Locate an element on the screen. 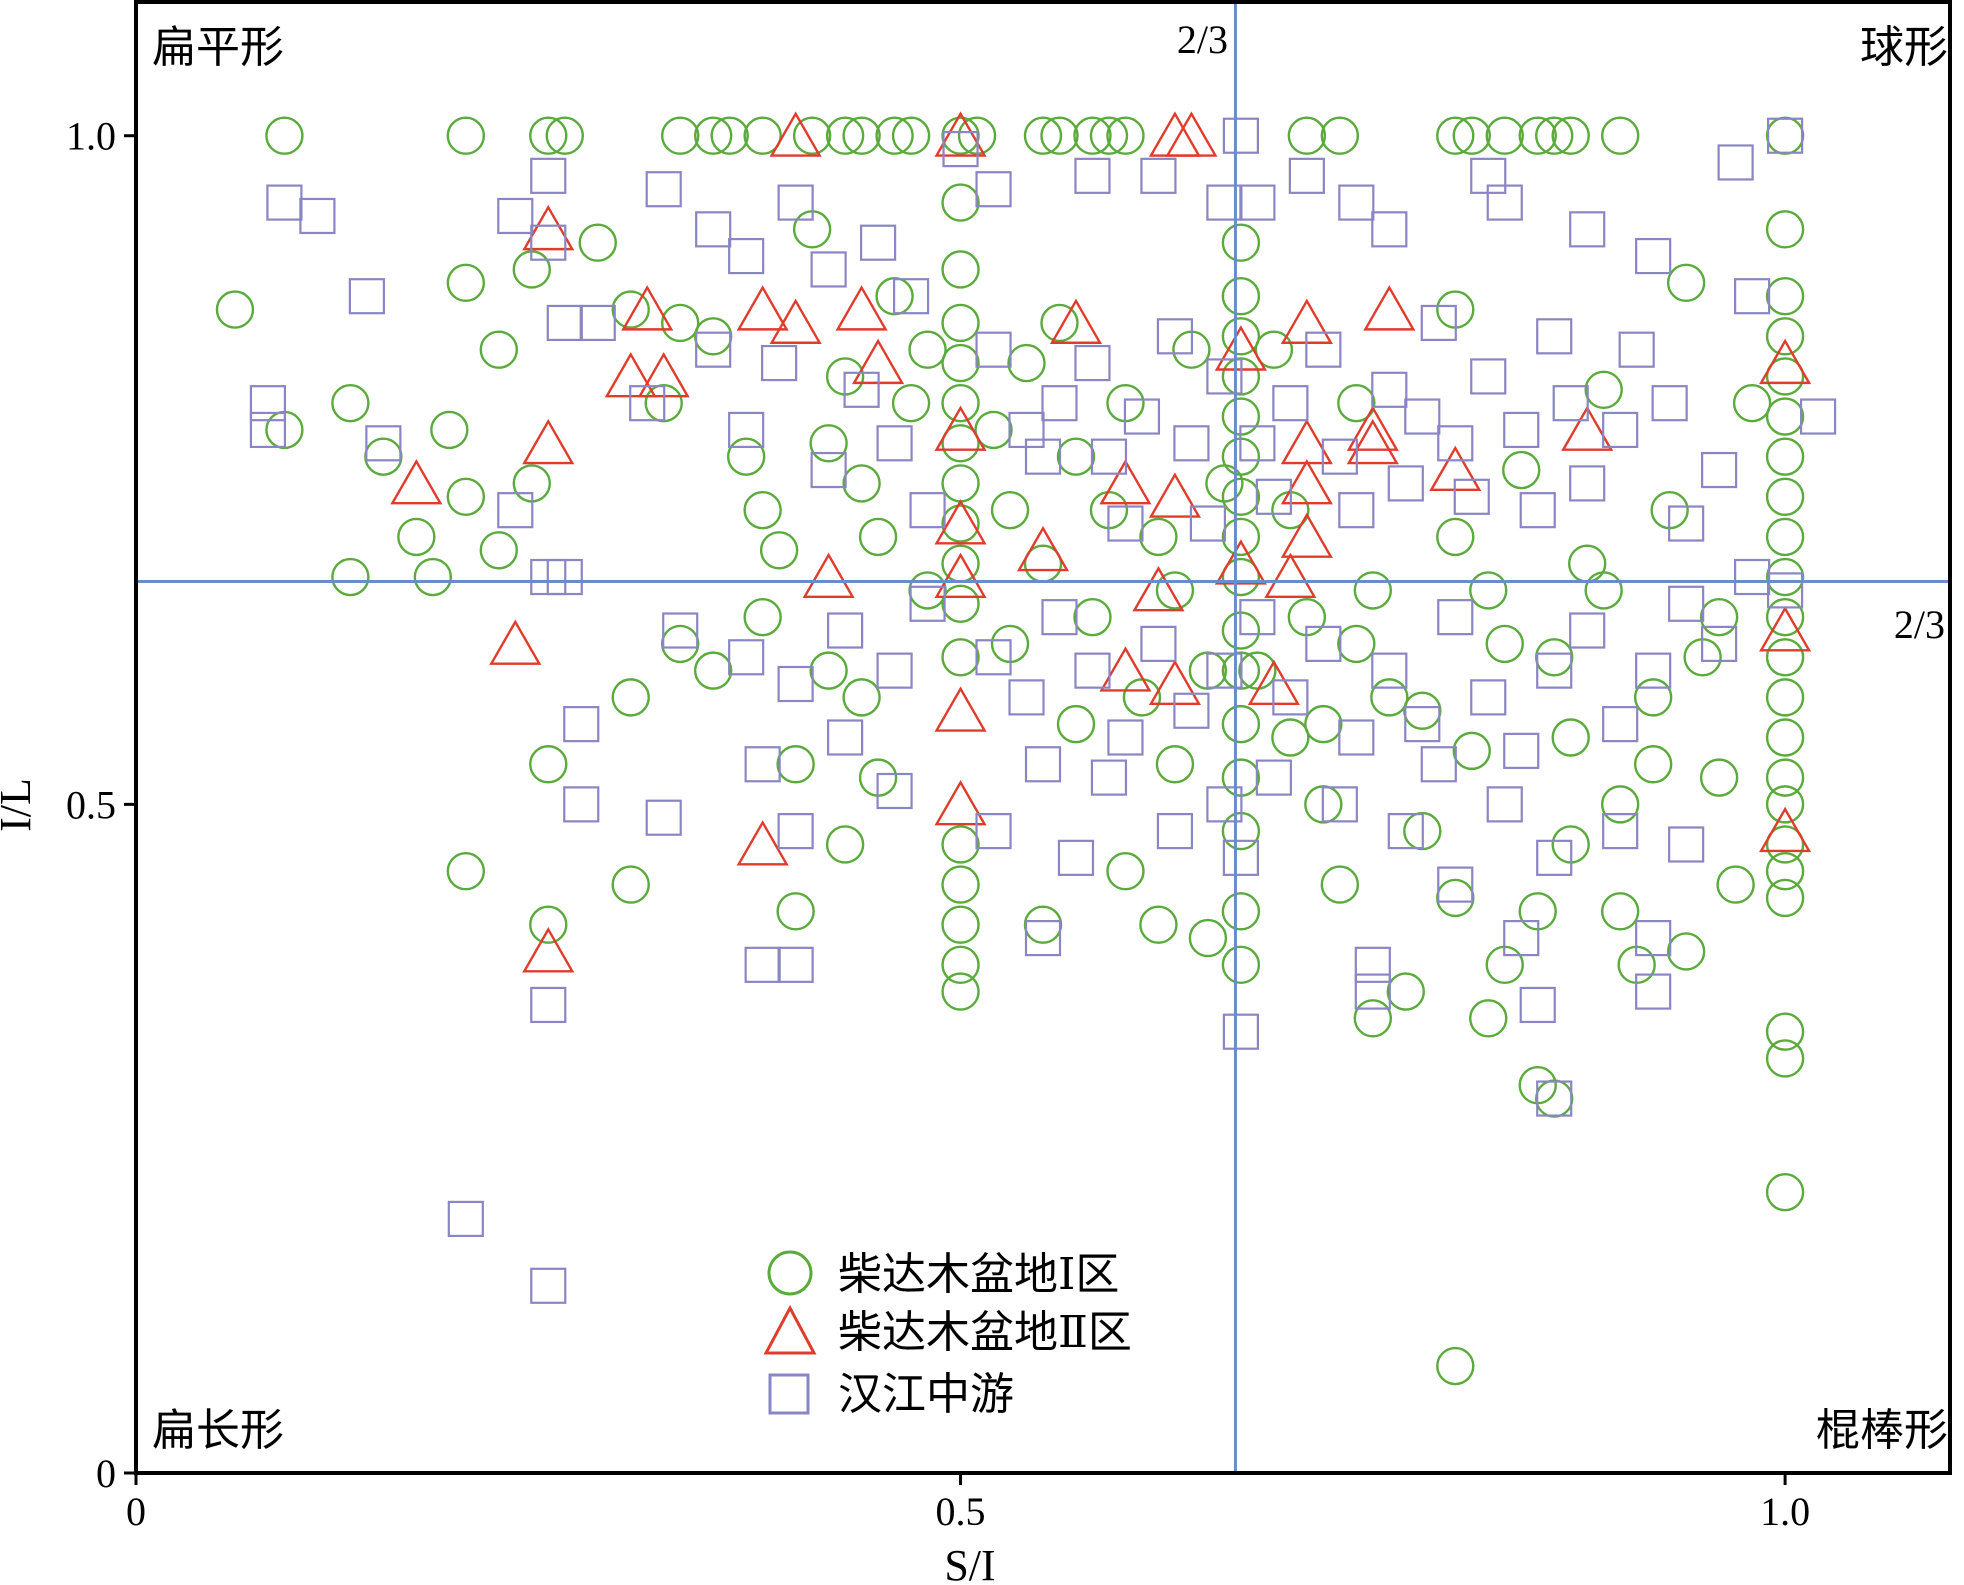 The height and width of the screenshot is (1585, 1964). x-tick-label-1: 0.5 is located at coordinates (961, 1511).